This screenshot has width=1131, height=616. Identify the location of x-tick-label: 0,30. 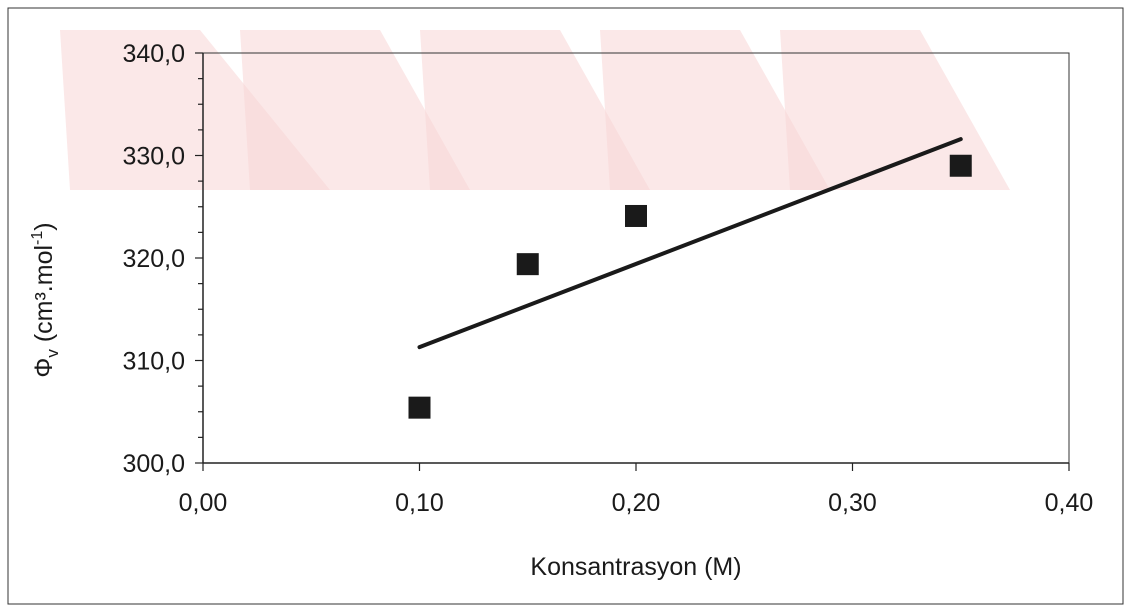
(852, 503).